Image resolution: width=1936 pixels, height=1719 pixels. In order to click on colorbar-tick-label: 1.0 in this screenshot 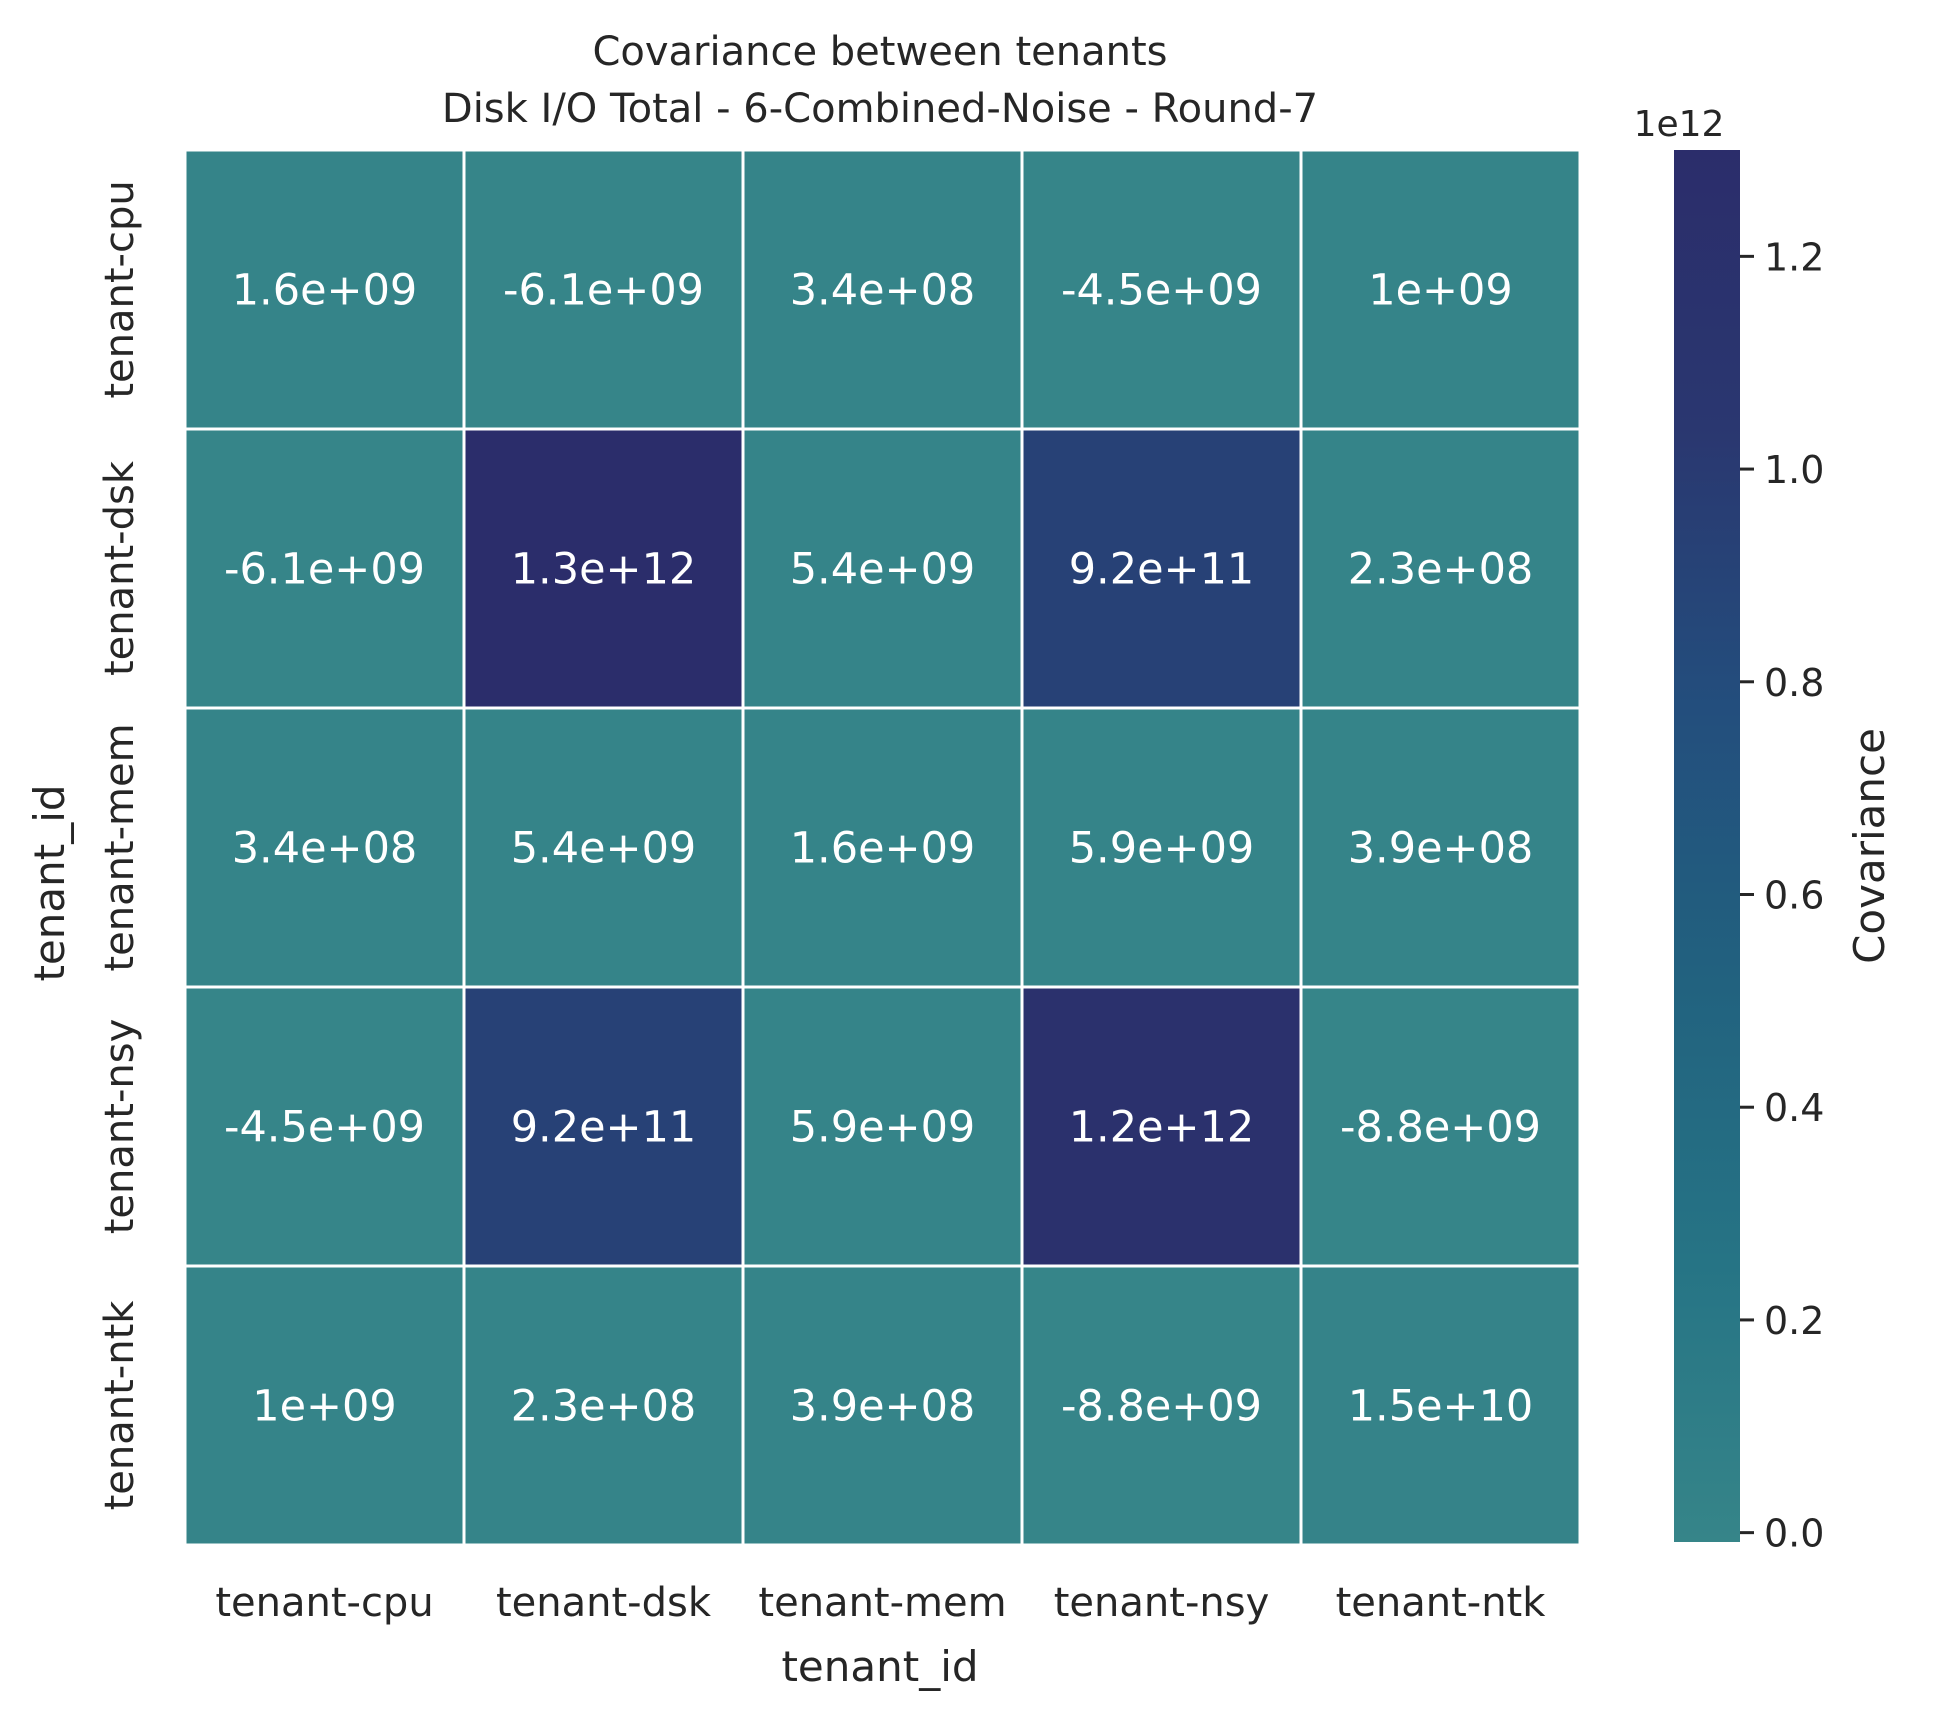, I will do `click(1794, 470)`.